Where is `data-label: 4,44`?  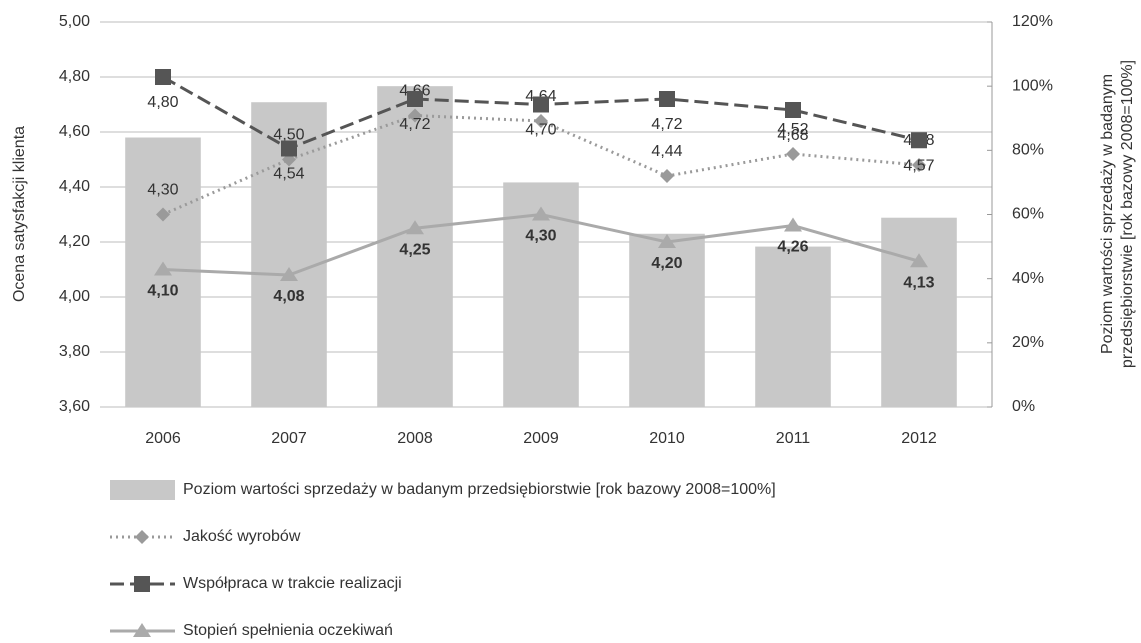 data-label: 4,44 is located at coordinates (666, 151).